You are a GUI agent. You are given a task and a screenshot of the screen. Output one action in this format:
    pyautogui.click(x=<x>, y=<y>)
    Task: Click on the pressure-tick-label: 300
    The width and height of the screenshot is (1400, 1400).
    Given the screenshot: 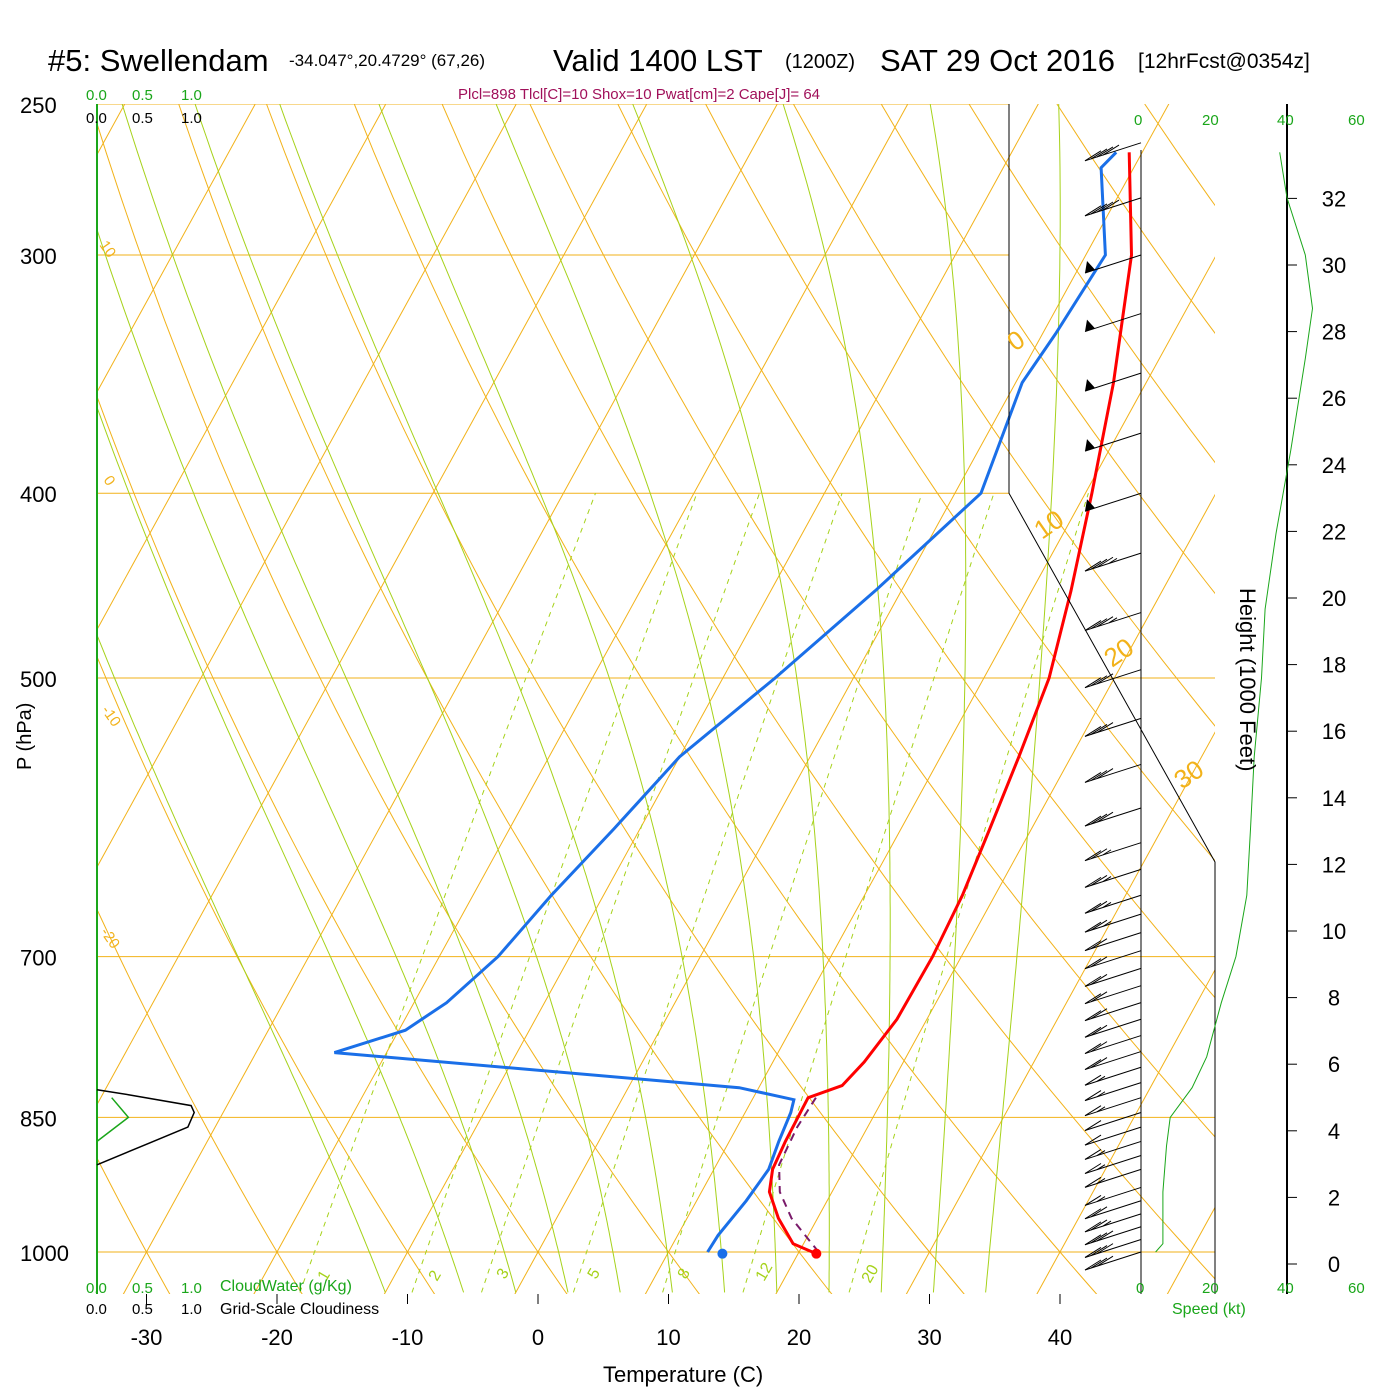 What is the action you would take?
    pyautogui.click(x=38, y=256)
    